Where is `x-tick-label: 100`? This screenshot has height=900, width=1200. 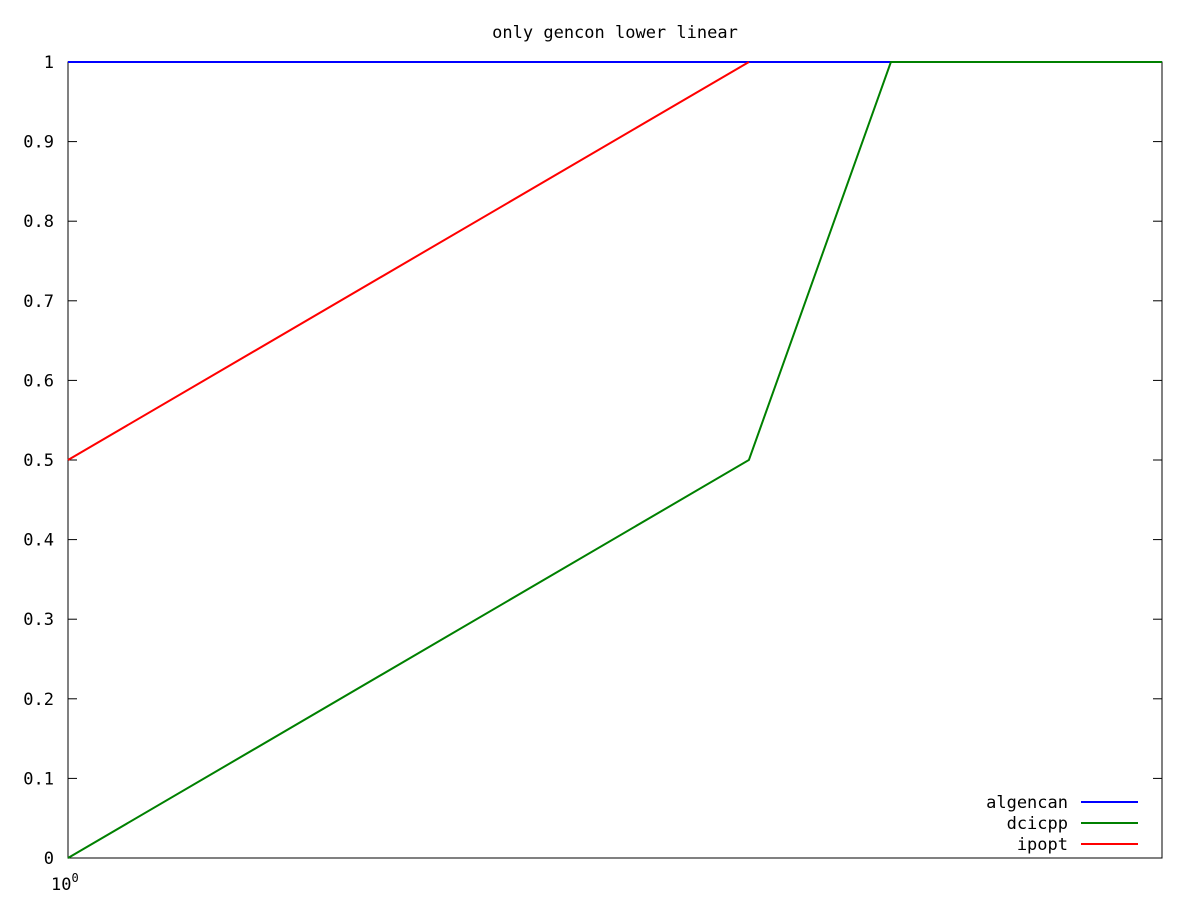 x-tick-label: 100 is located at coordinates (65, 883).